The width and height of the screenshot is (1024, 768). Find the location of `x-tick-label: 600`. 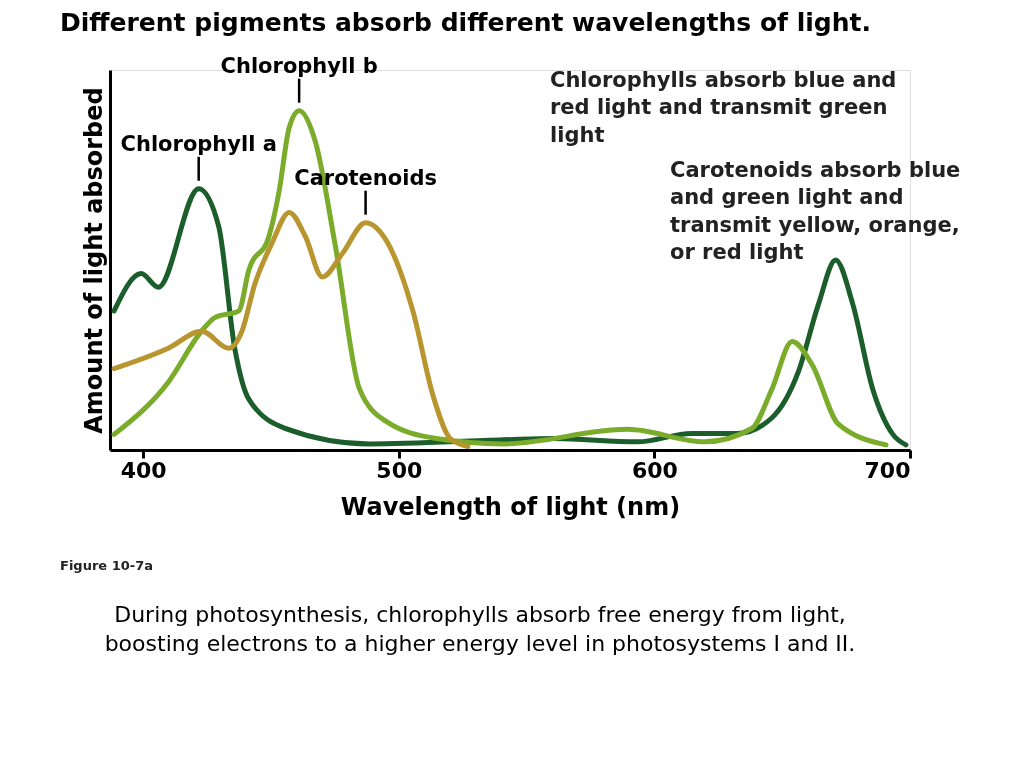

x-tick-label: 600 is located at coordinates (654, 470).